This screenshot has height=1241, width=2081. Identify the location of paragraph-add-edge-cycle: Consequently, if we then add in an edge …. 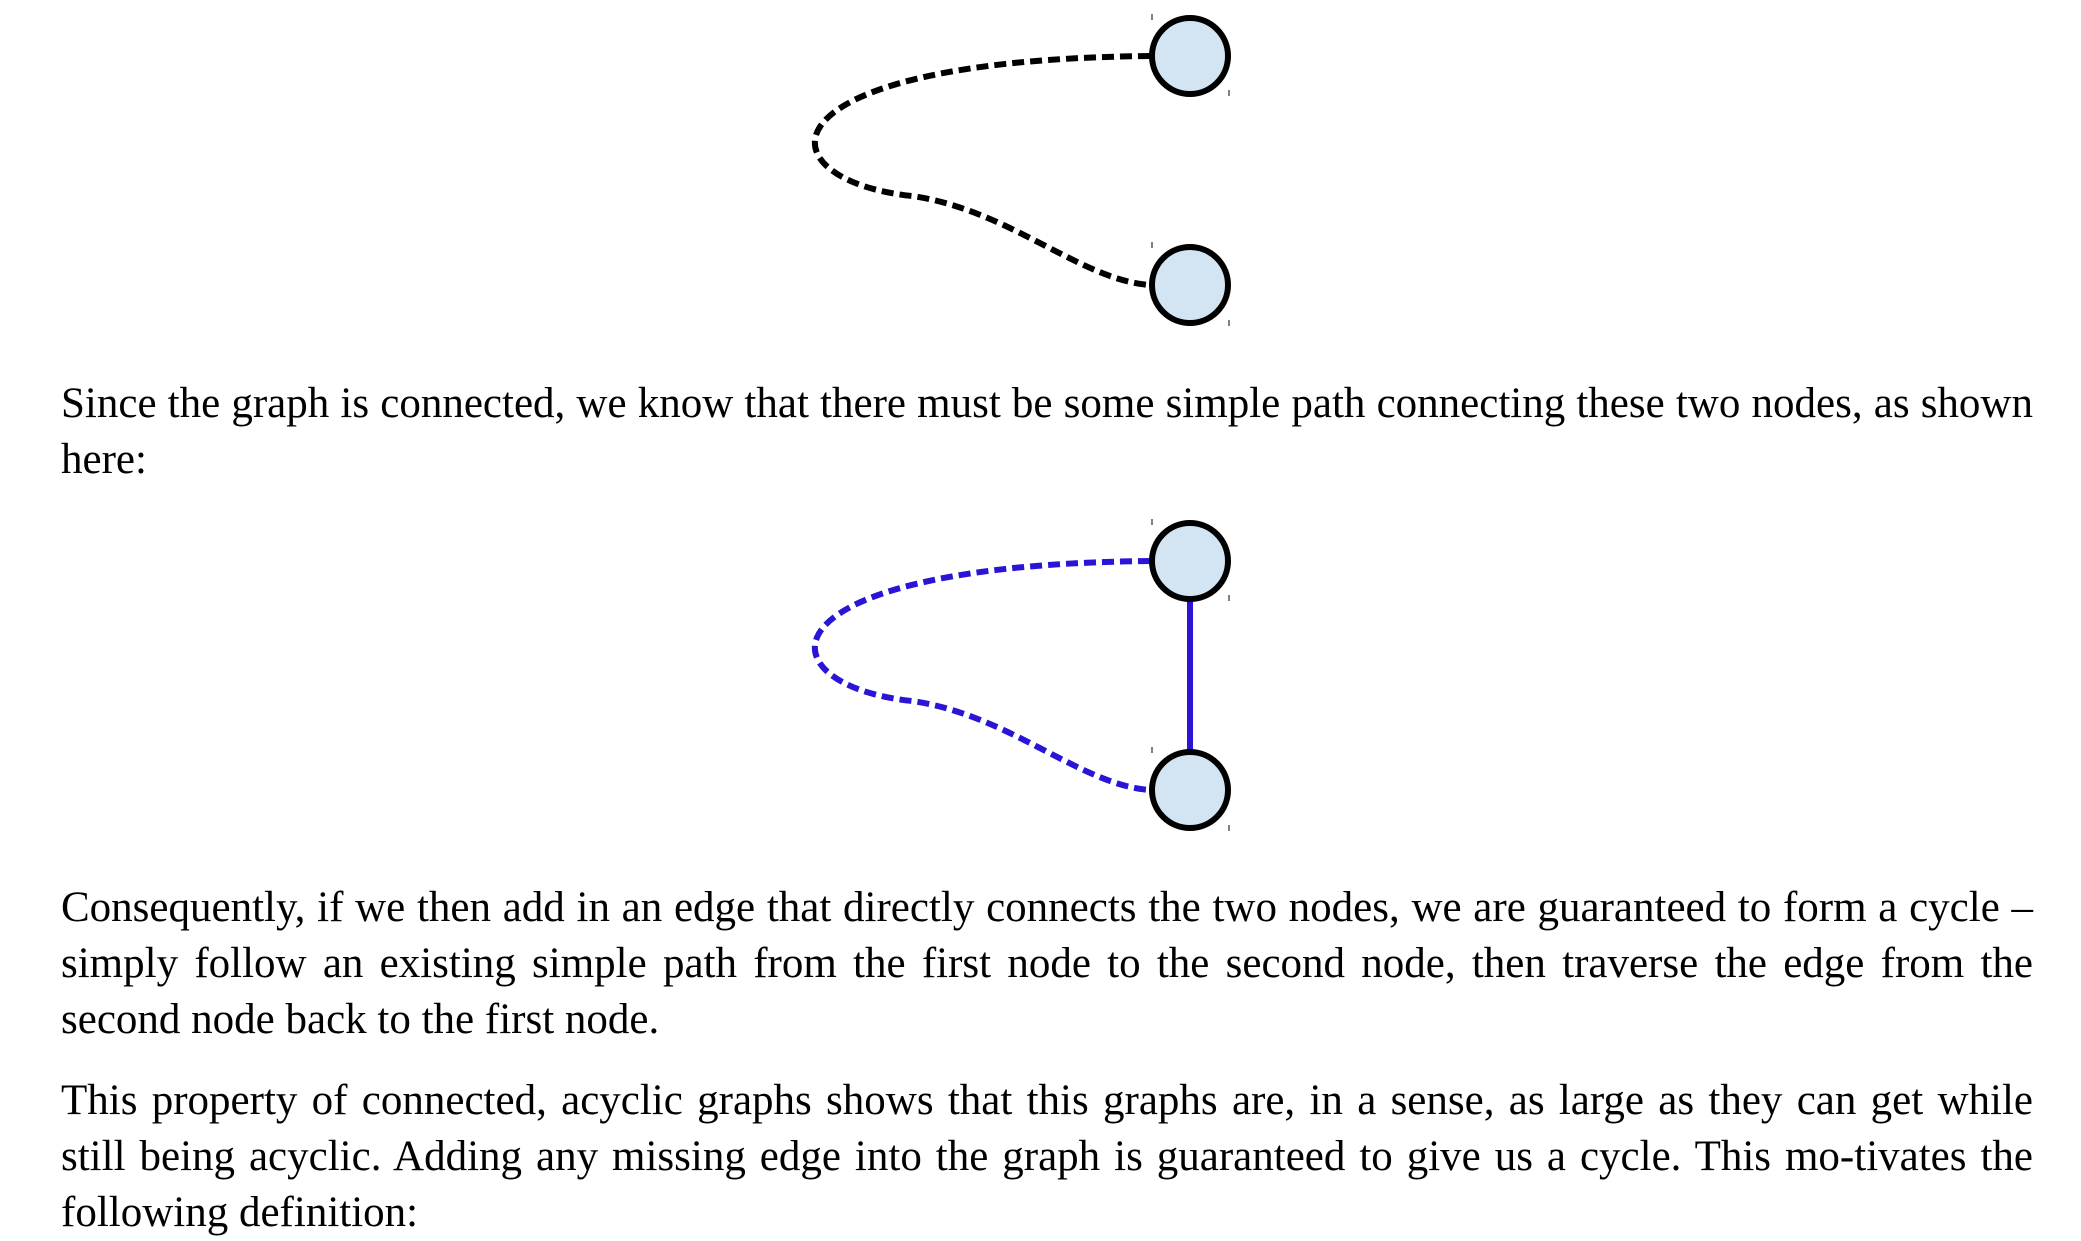
(1047, 963).